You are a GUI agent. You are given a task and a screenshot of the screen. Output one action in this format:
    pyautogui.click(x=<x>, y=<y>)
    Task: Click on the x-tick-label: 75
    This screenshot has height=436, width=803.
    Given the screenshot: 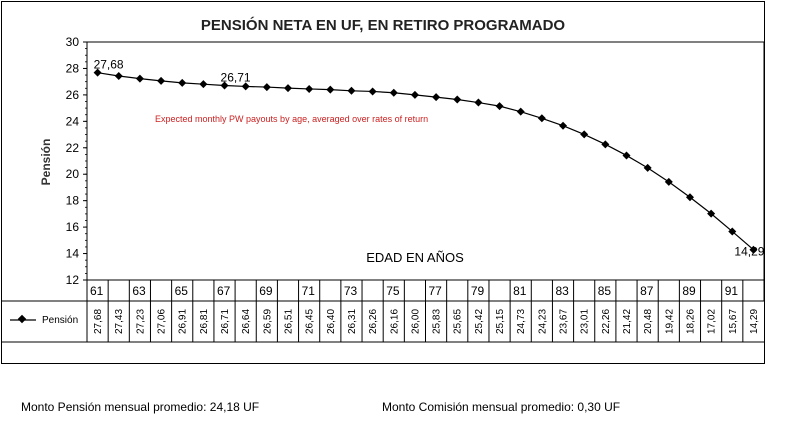 What is the action you would take?
    pyautogui.click(x=393, y=291)
    